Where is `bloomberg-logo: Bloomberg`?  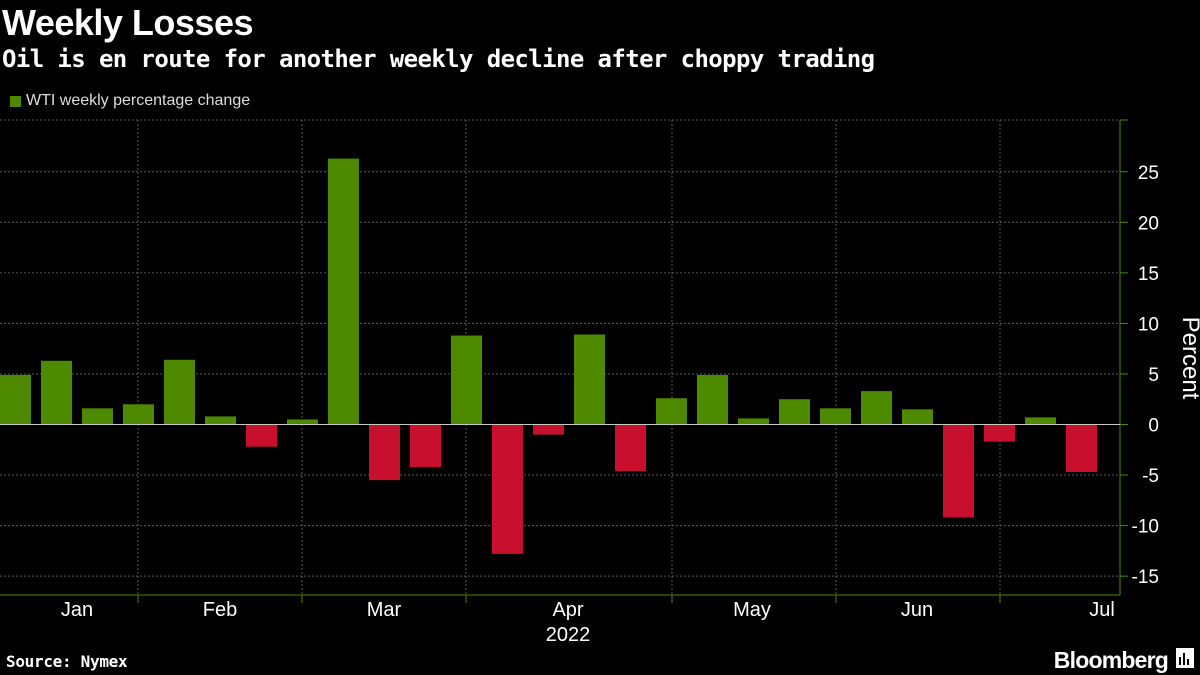 bloomberg-logo: Bloomberg is located at coordinates (1111, 660).